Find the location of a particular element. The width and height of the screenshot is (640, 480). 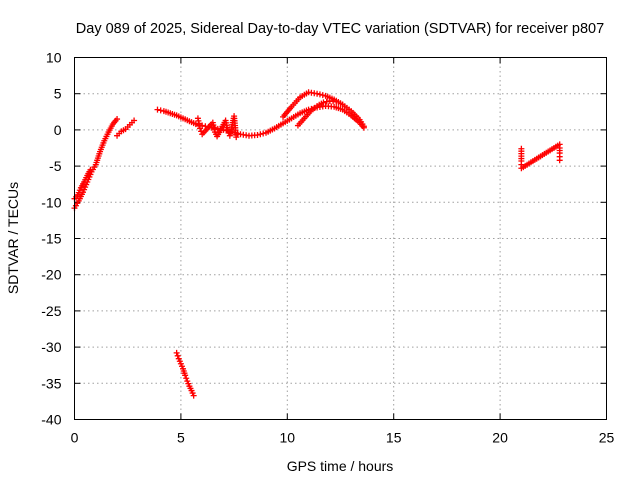

y-tick-label: 0 is located at coordinates (58, 130).